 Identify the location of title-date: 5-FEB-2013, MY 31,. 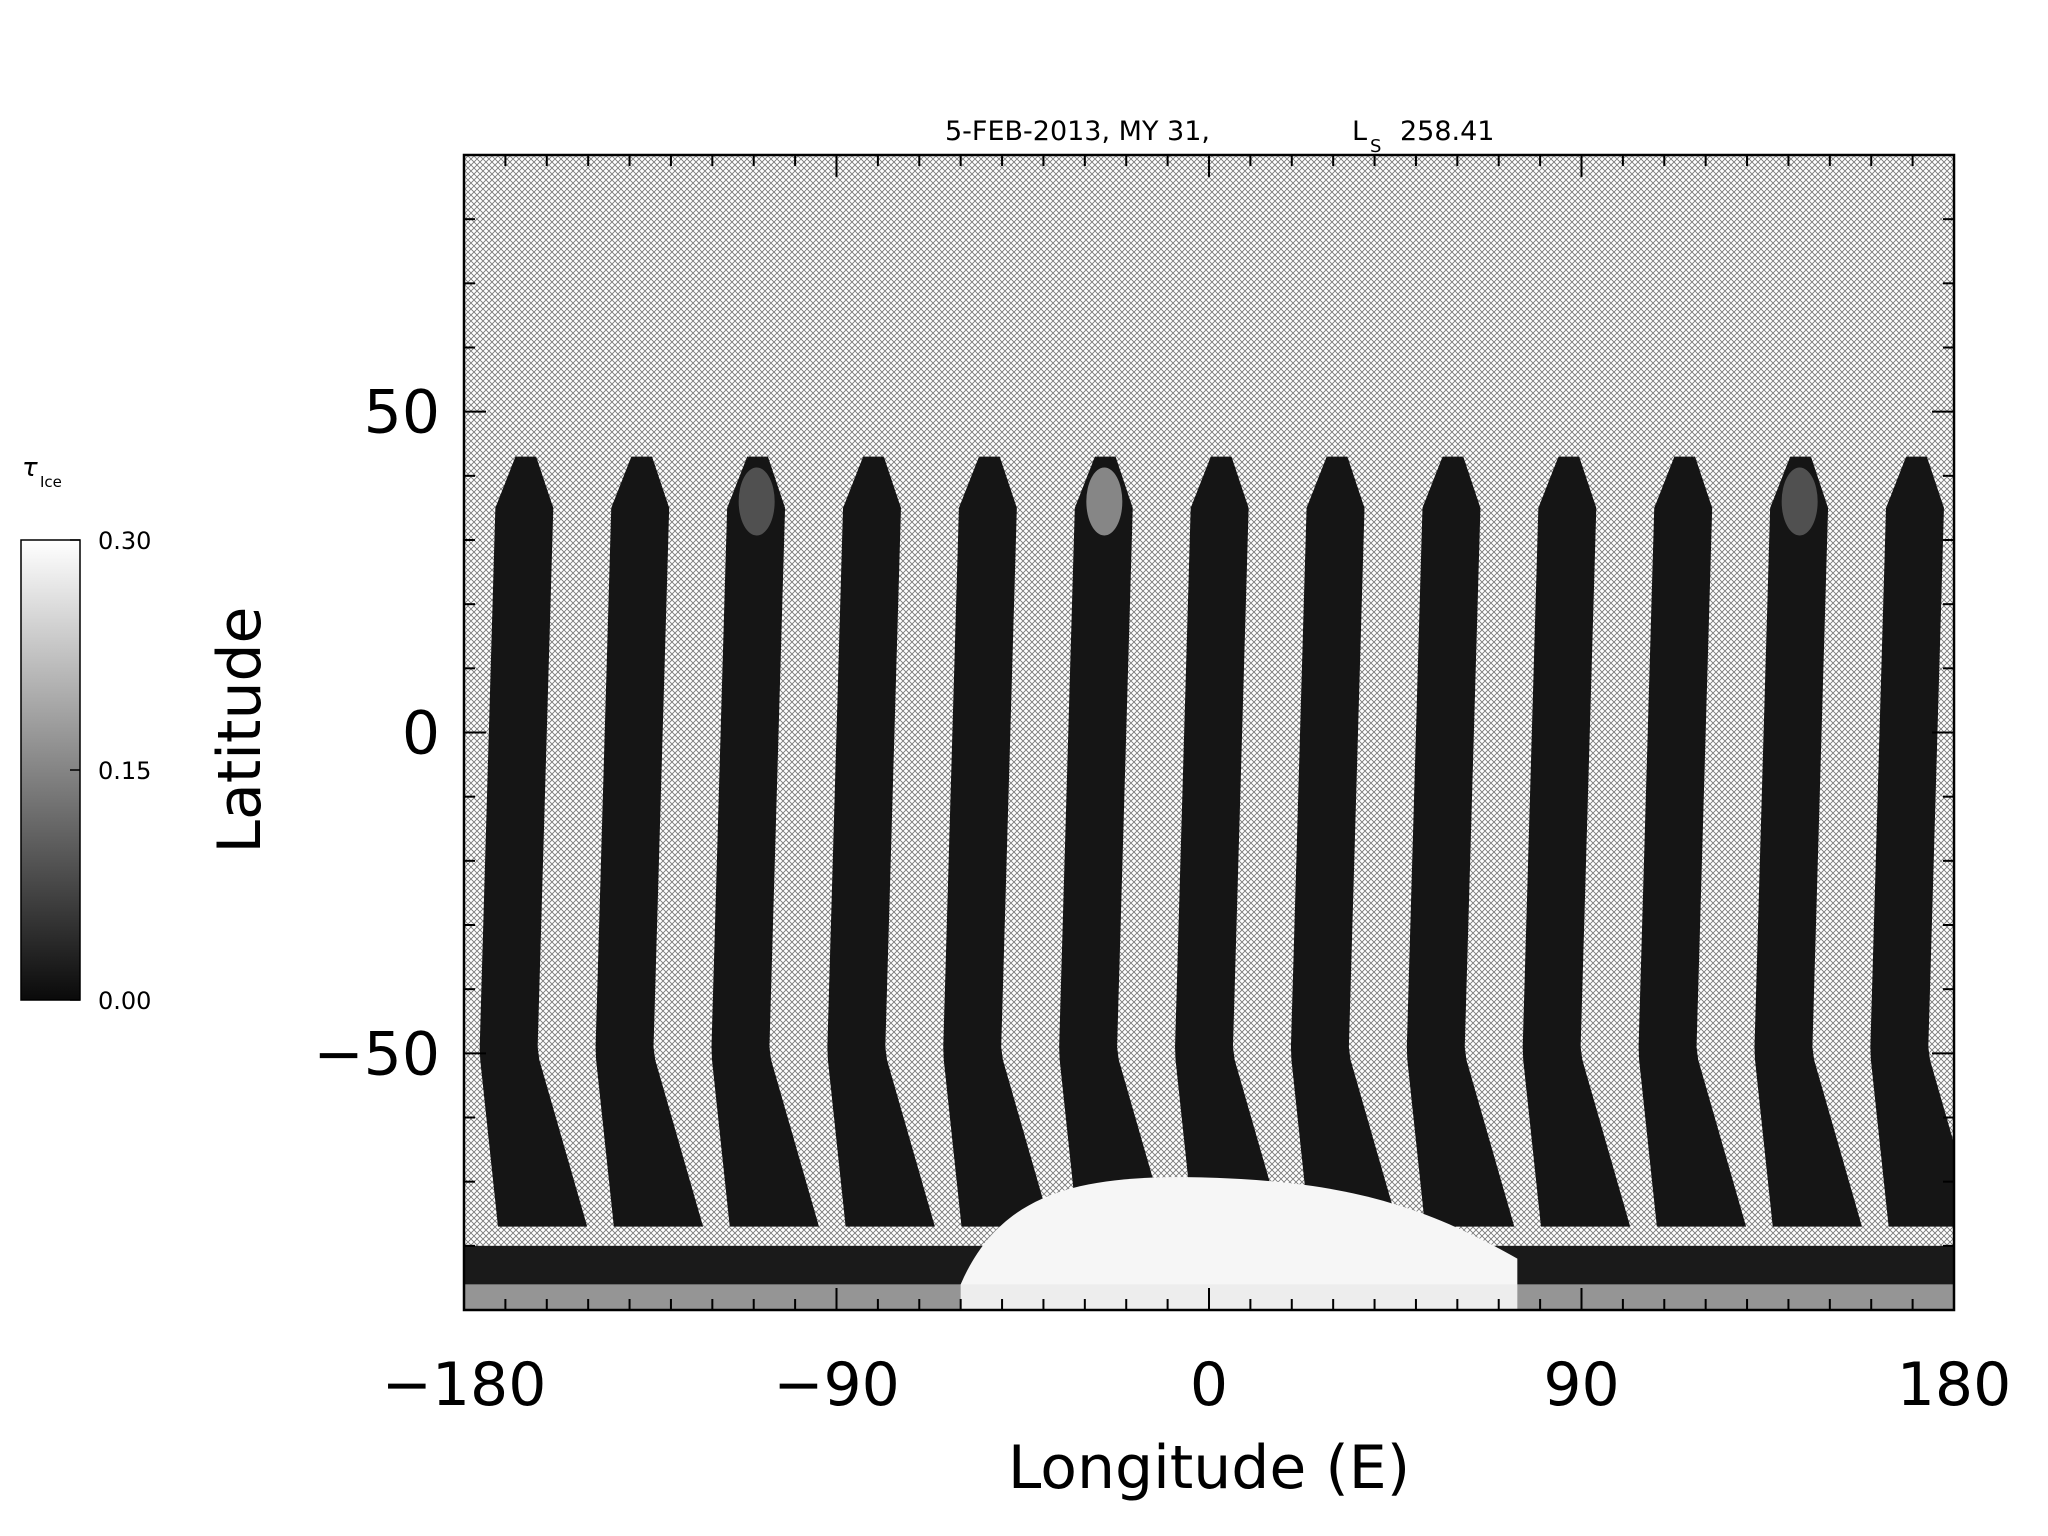
(1077, 131).